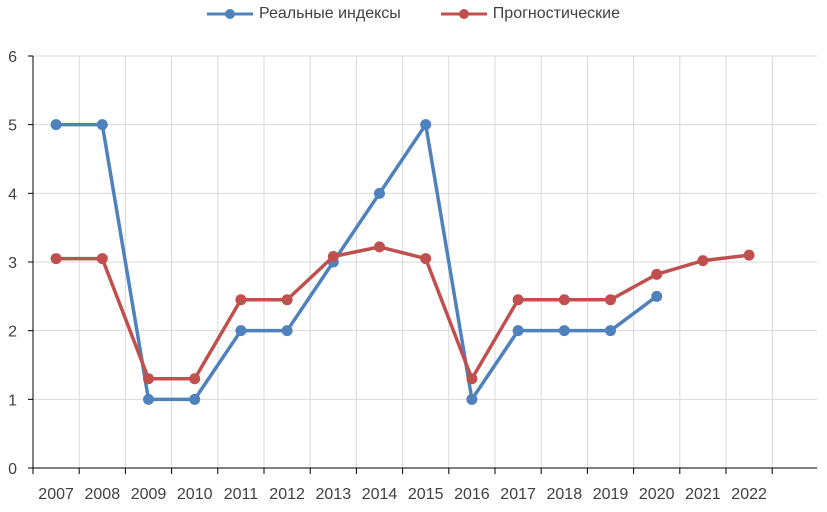 The height and width of the screenshot is (512, 827). I want to click on y-tick-label: 3, so click(12, 263).